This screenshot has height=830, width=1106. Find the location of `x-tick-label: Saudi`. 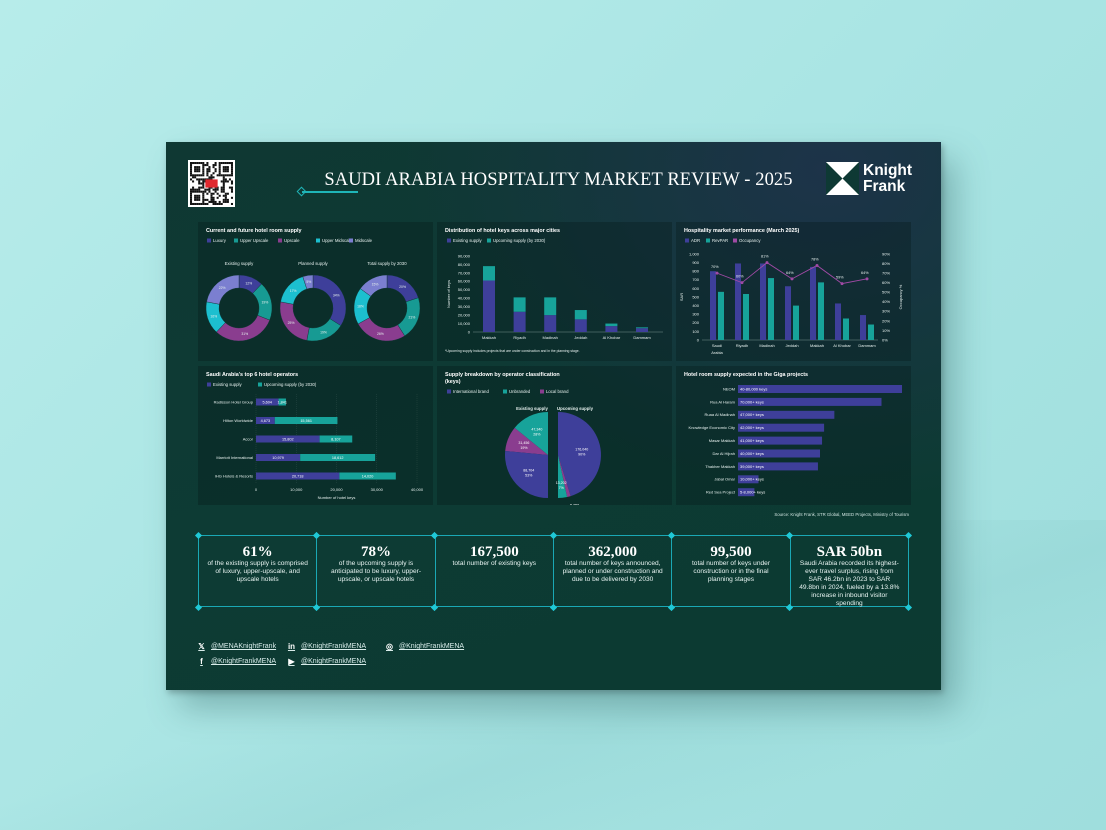

x-tick-label: Saudi is located at coordinates (717, 345).